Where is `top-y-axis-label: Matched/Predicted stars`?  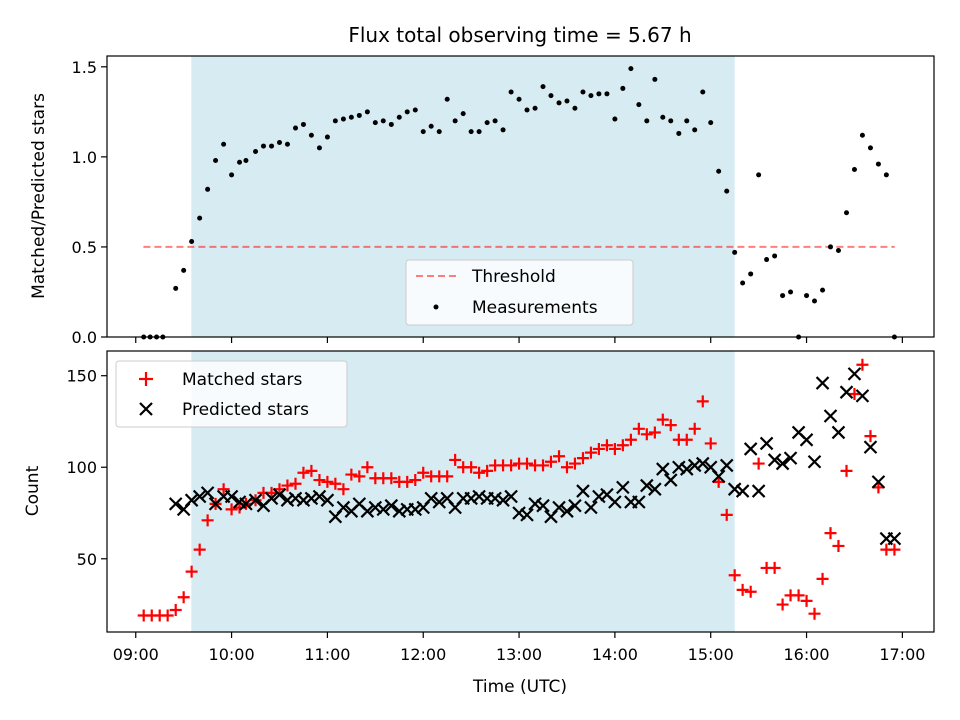
top-y-axis-label: Matched/Predicted stars is located at coordinates (39, 196).